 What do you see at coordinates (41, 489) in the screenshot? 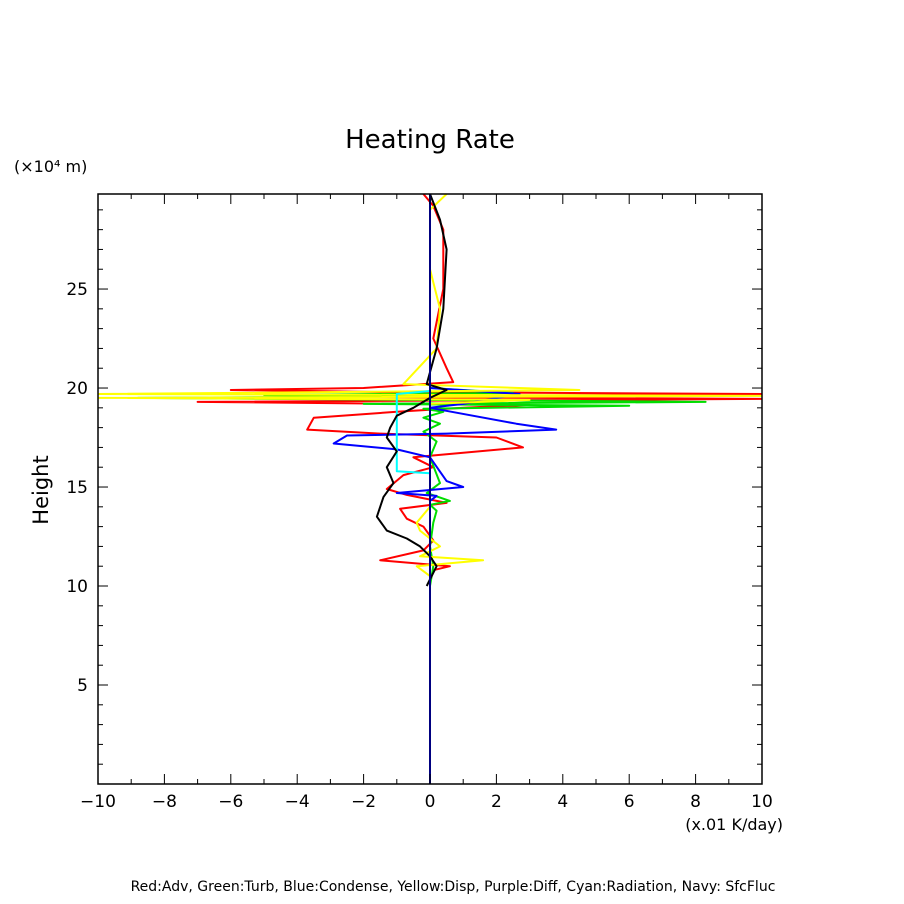
I see `y-axis-label: Height` at bounding box center [41, 489].